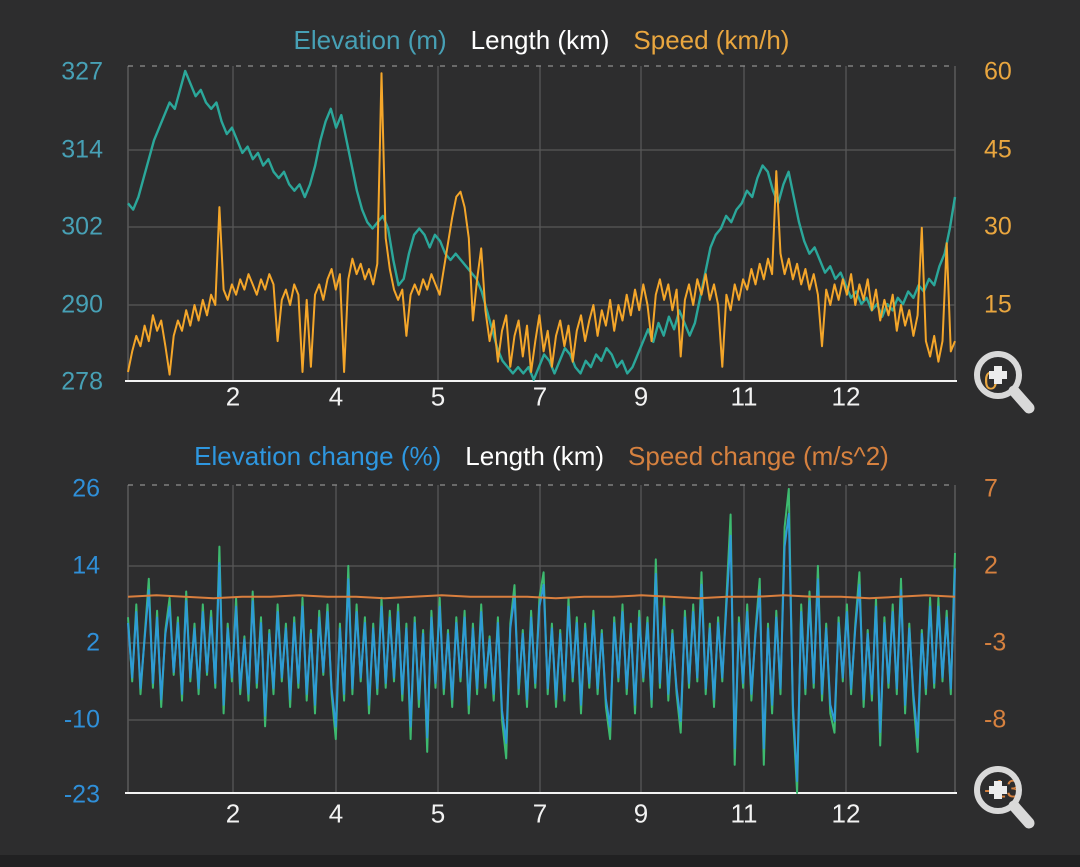 This screenshot has width=1080, height=867. Describe the element at coordinates (541, 597) in the screenshot. I see `series-line` at that location.